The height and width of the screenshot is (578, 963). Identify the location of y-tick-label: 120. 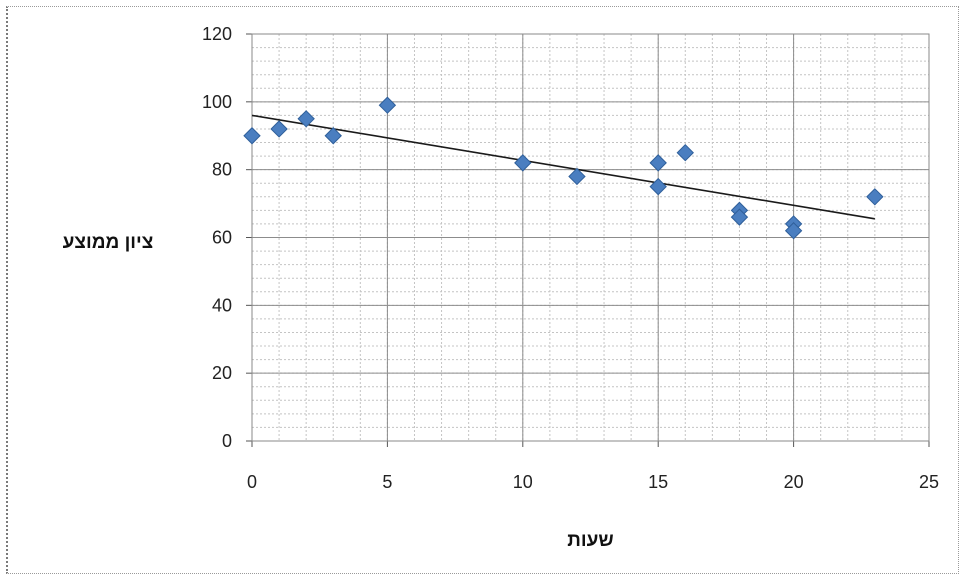
(217, 34).